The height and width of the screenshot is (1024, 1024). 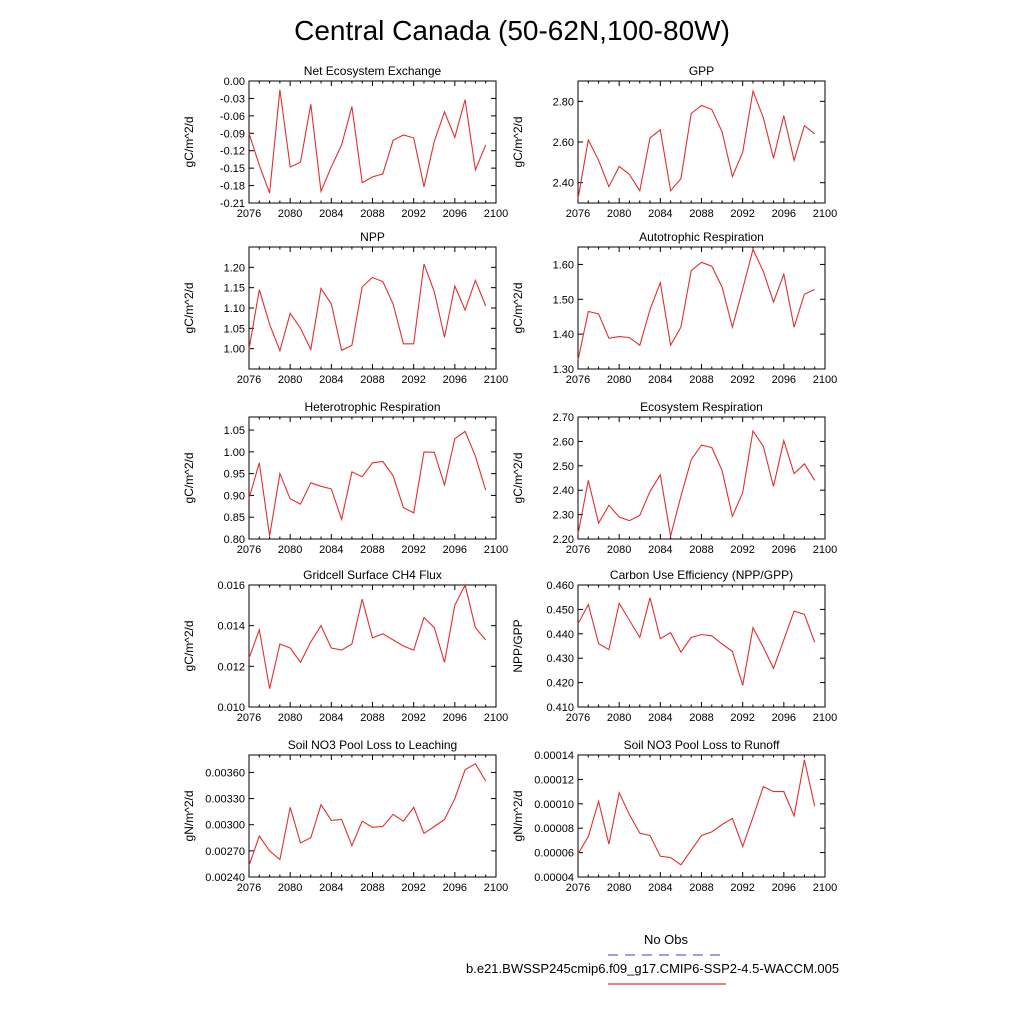 What do you see at coordinates (667, 955) in the screenshot?
I see `legend-obs-line` at bounding box center [667, 955].